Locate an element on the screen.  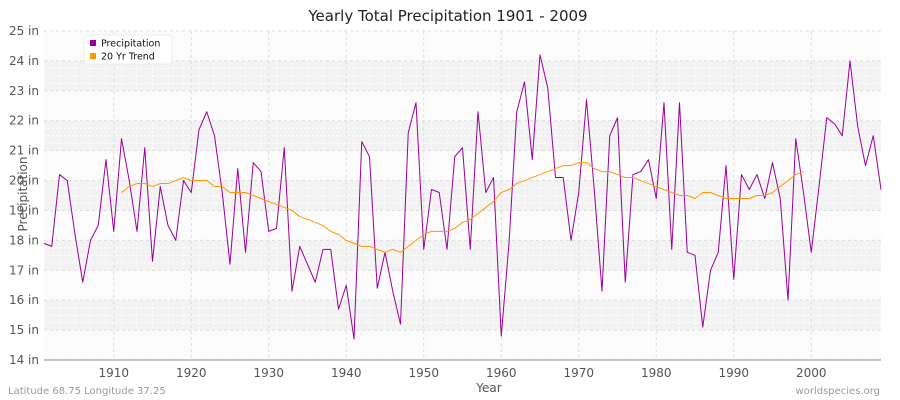
x-tick-label: 1980 is located at coordinates (656, 373).